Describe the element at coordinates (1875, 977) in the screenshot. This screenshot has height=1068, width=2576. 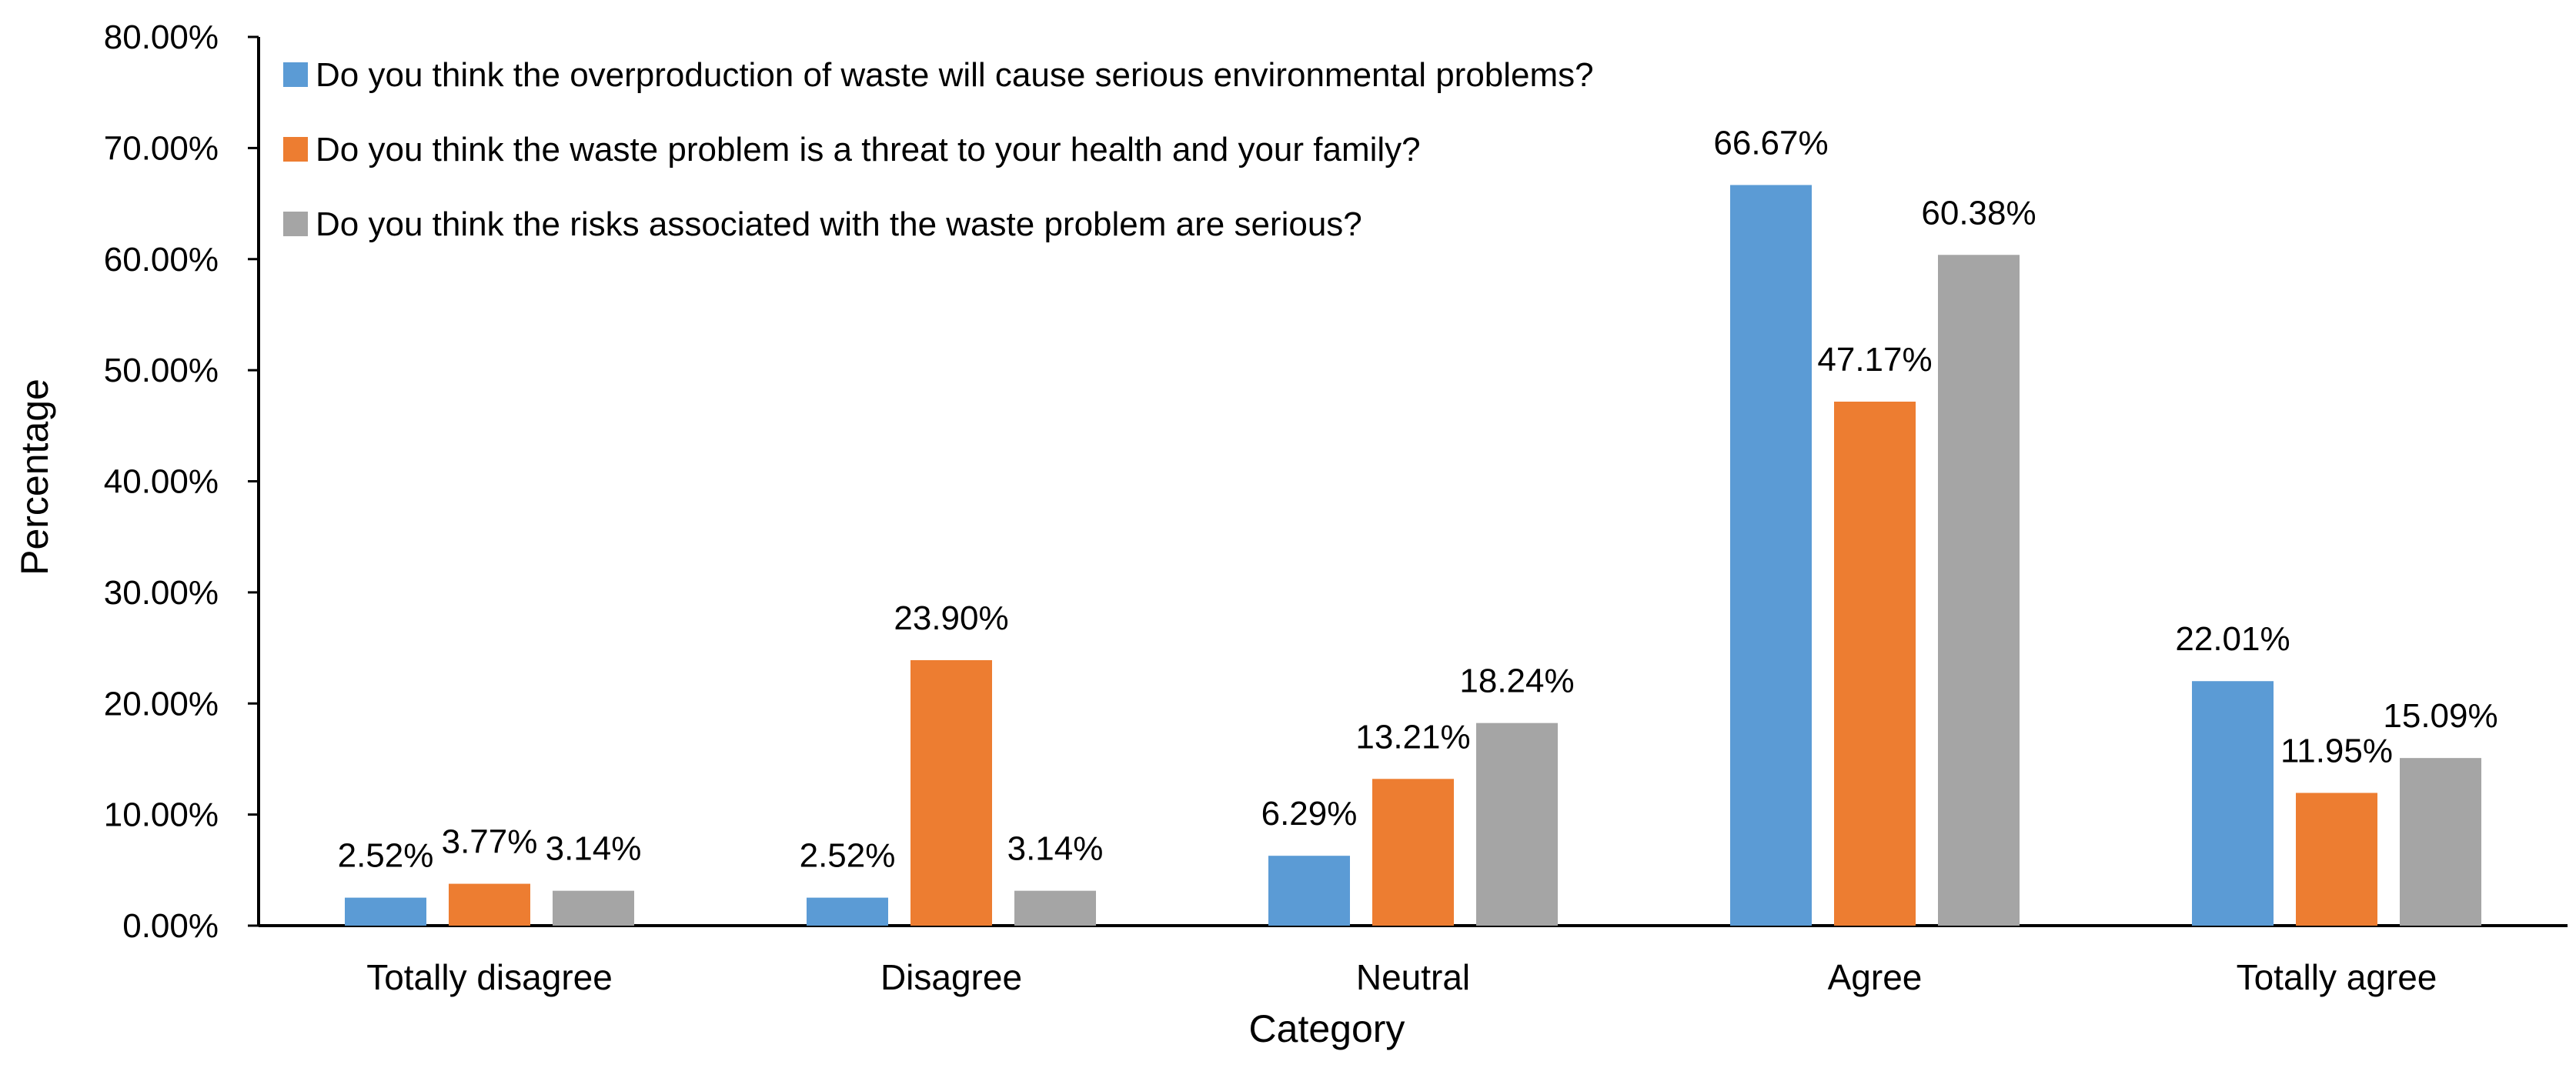
I see `x-category-label: Agree` at that location.